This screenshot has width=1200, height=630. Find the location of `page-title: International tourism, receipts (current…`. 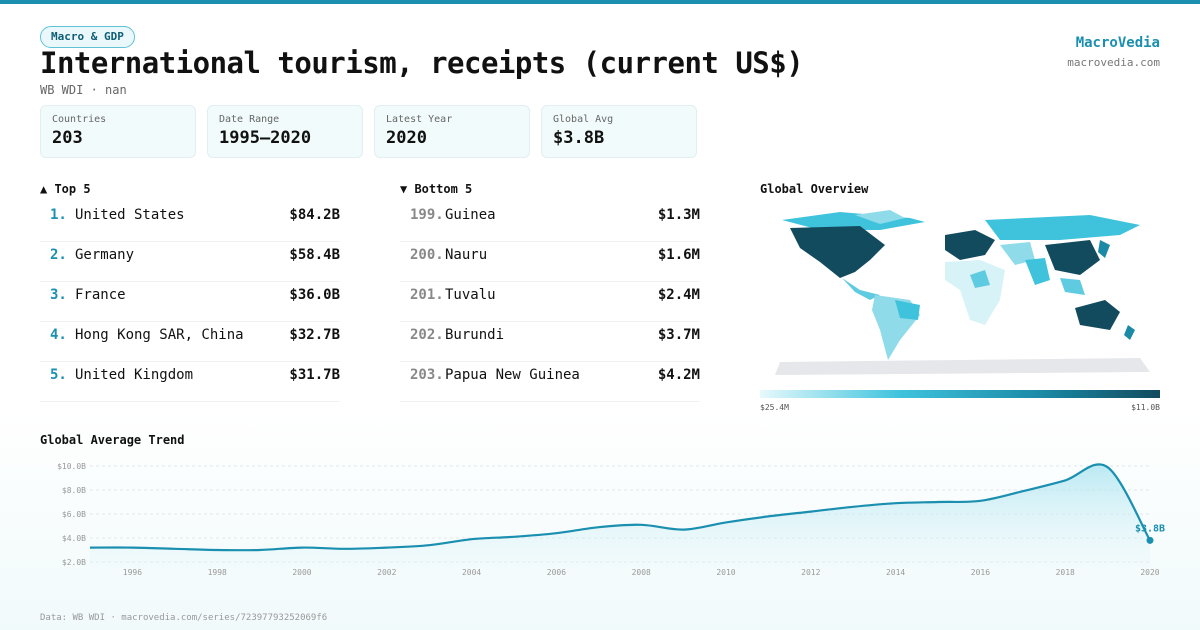

page-title: International tourism, receipts (current… is located at coordinates (422, 63).